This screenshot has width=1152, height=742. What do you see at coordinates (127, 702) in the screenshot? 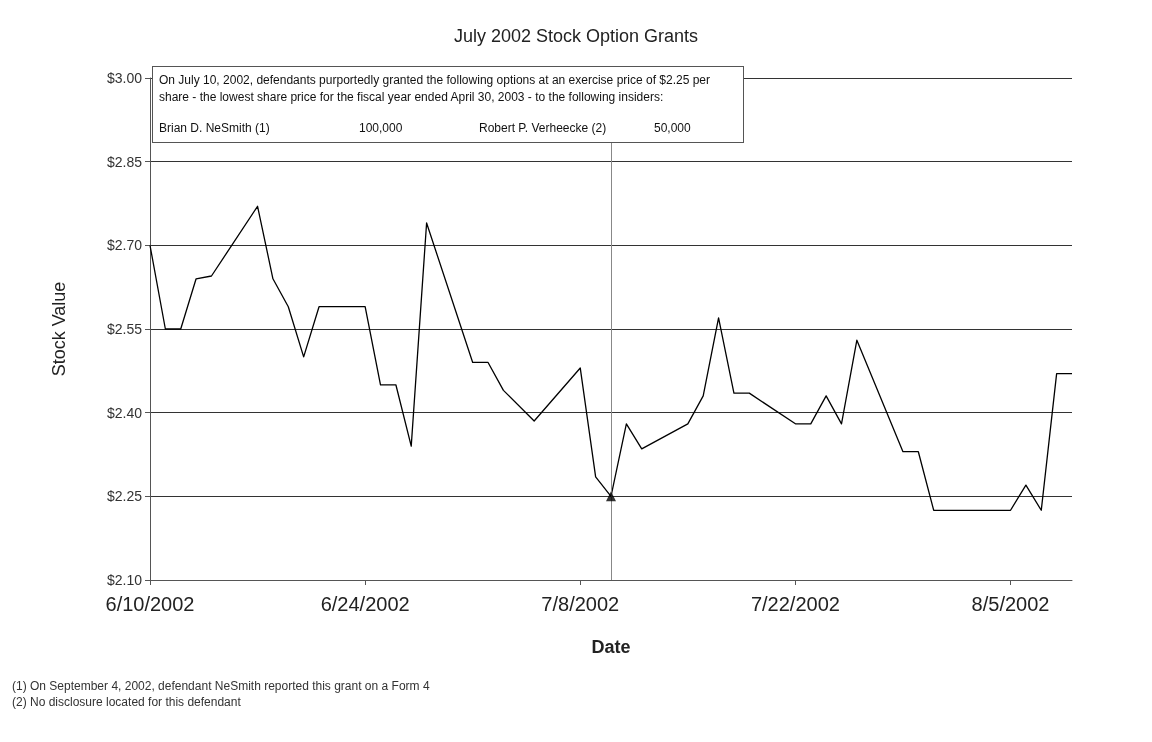
I see `text: (2) No disclosure located for this defendant` at bounding box center [127, 702].